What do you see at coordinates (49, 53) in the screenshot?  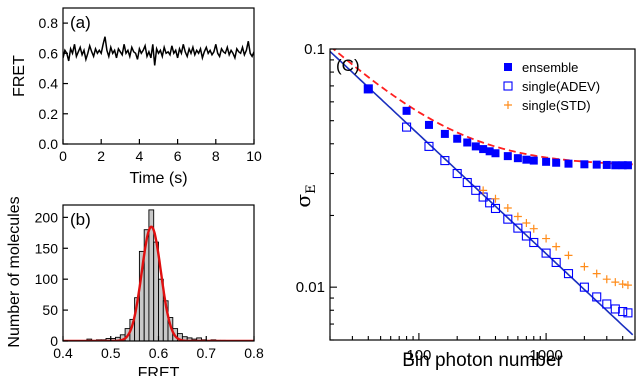 I see `y-tick-label: 0.6` at bounding box center [49, 53].